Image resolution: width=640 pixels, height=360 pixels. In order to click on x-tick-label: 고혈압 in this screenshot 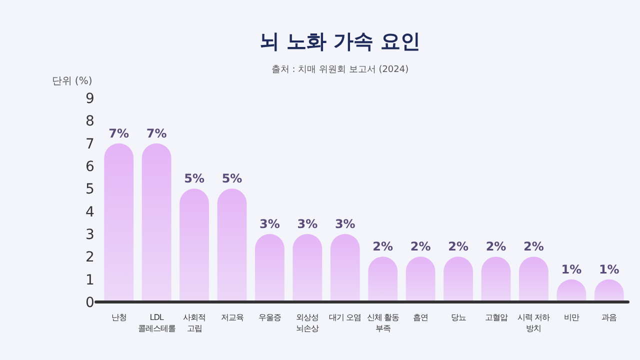, I will do `click(496, 317)`.